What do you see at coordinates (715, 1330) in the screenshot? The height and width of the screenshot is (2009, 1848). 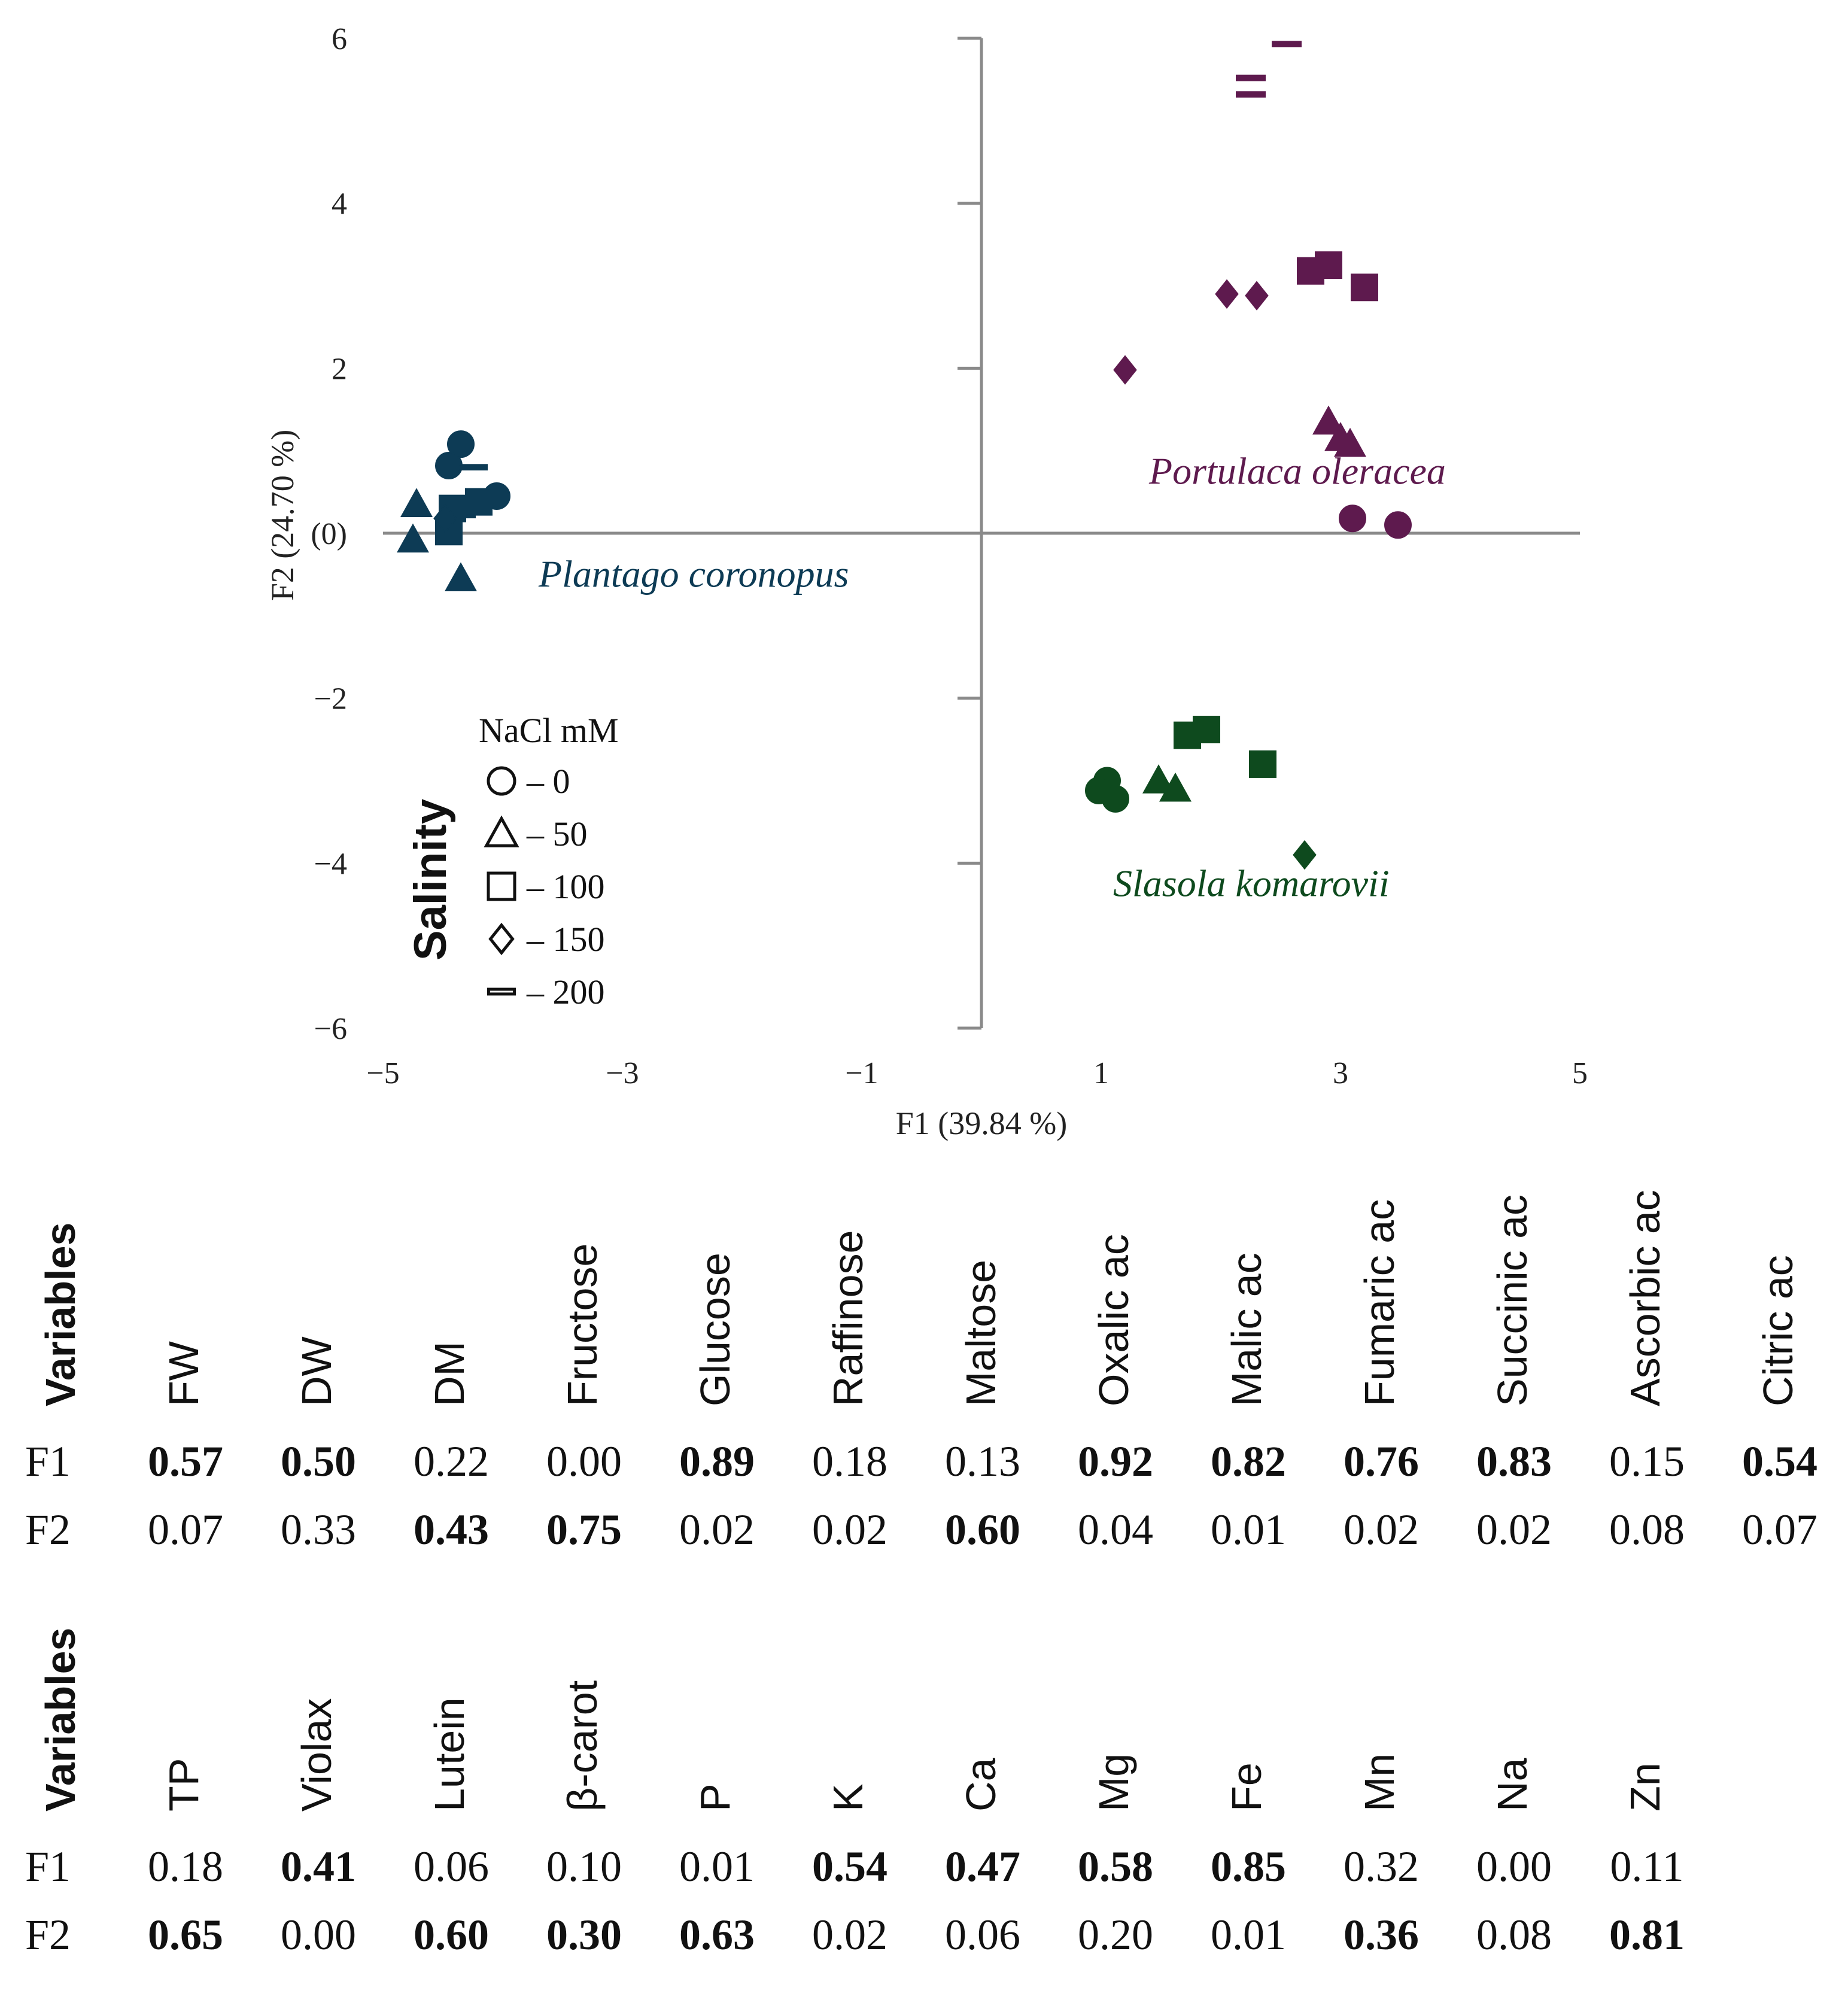 I see `variable-name: Glucose` at bounding box center [715, 1330].